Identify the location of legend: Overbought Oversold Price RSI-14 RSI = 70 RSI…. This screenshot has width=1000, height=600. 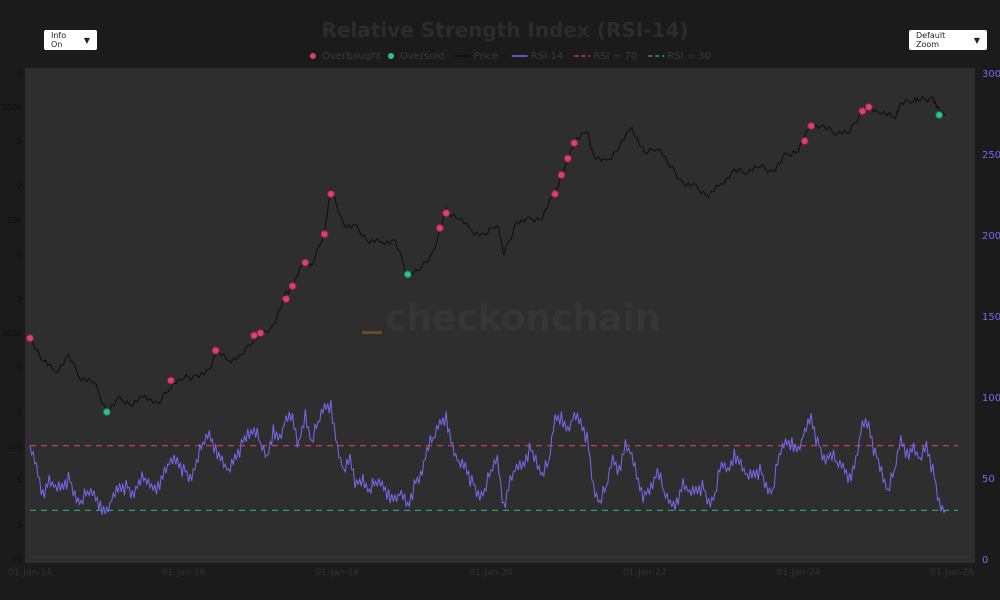
(510, 56).